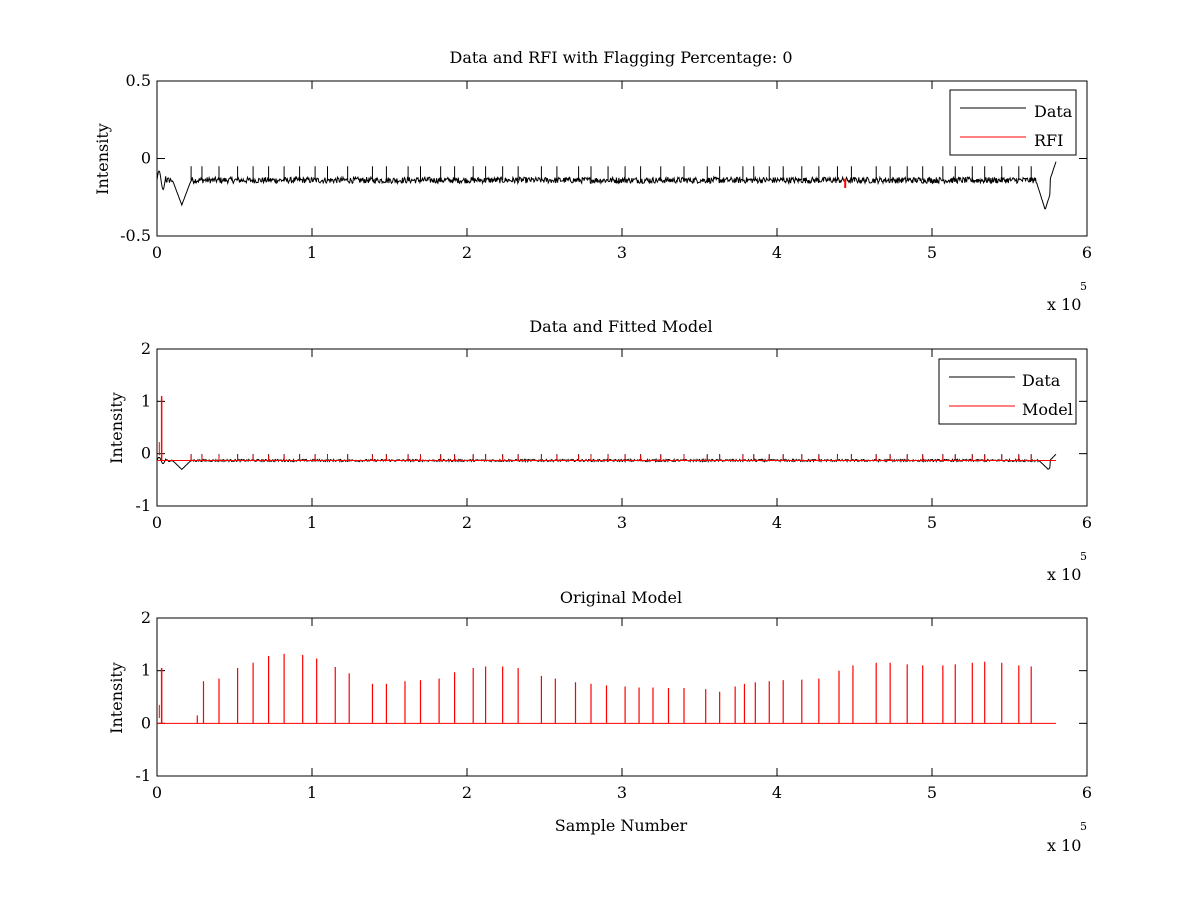 The height and width of the screenshot is (900, 1200). Describe the element at coordinates (621, 825) in the screenshot. I see `subplot-3-xlabel: Sample Number` at that location.